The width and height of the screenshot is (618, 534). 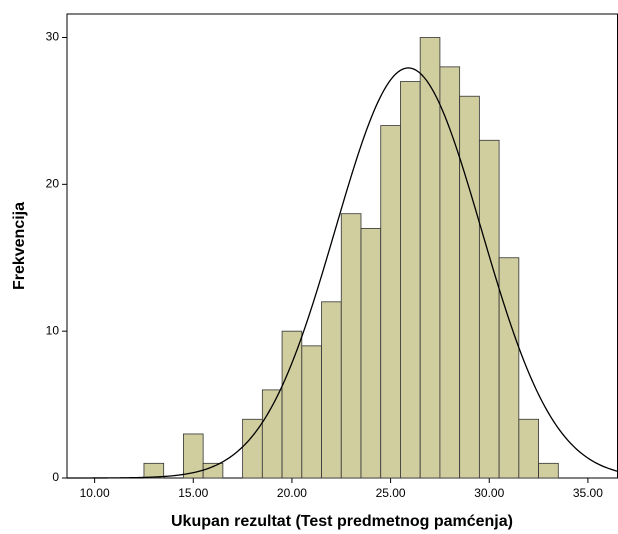 What do you see at coordinates (53, 37) in the screenshot?
I see `y-tick-label: 30` at bounding box center [53, 37].